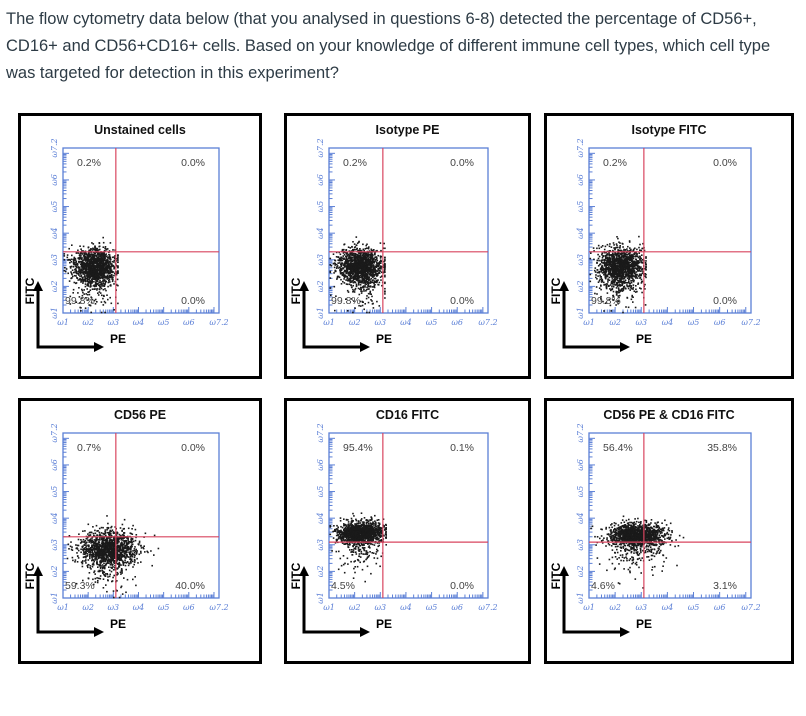  I want to click on x-tick-label: ω5, so click(164, 607).